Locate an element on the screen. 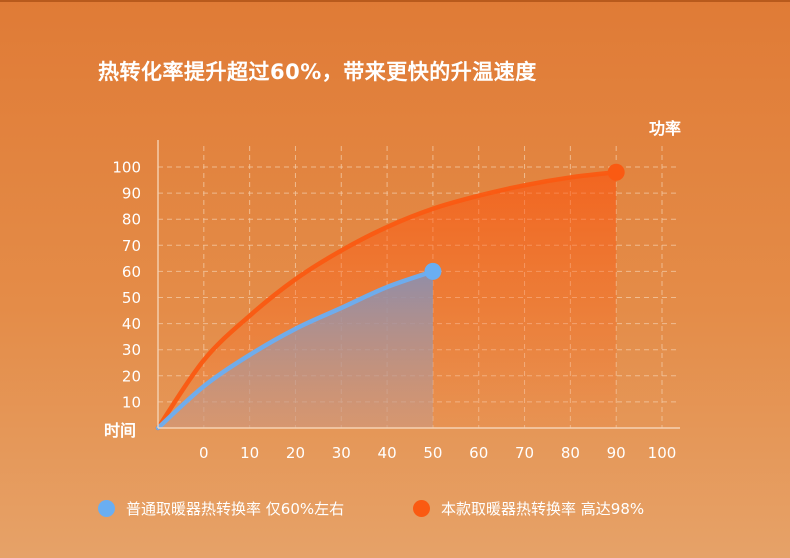  top-border is located at coordinates (395, 1).